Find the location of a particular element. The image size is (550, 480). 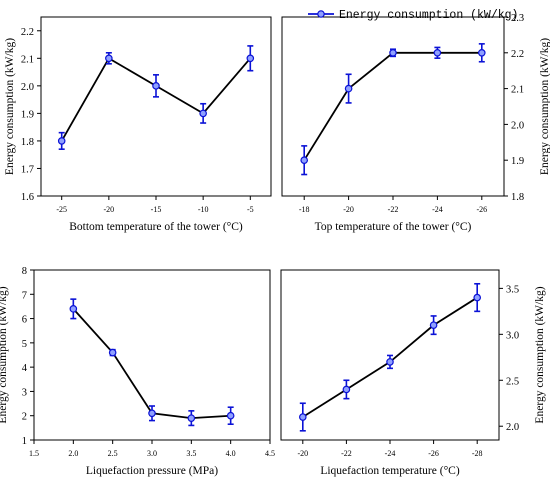

y-tick-label: 1.7 is located at coordinates (27, 169).